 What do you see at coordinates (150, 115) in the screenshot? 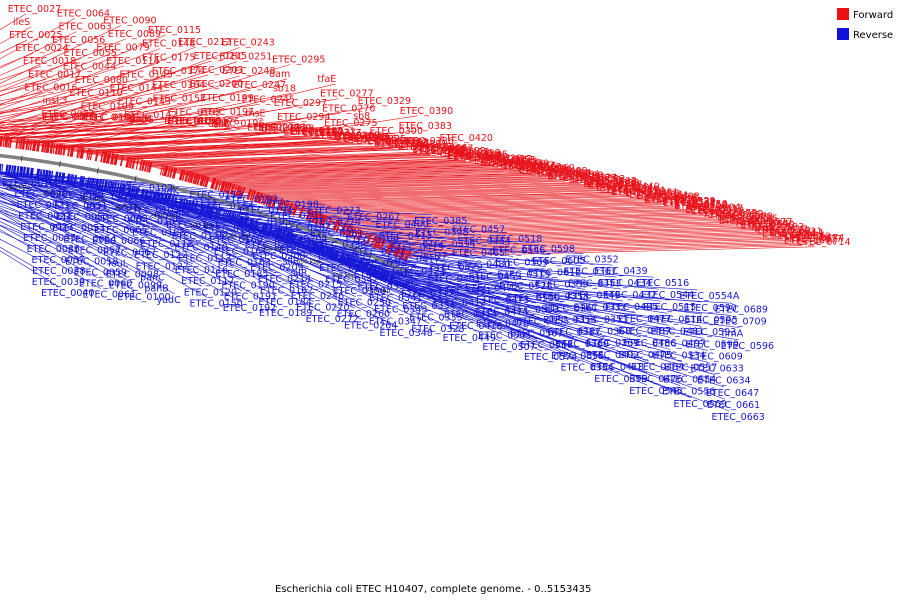
I see `gene-label: ETEC_0142` at bounding box center [150, 115].